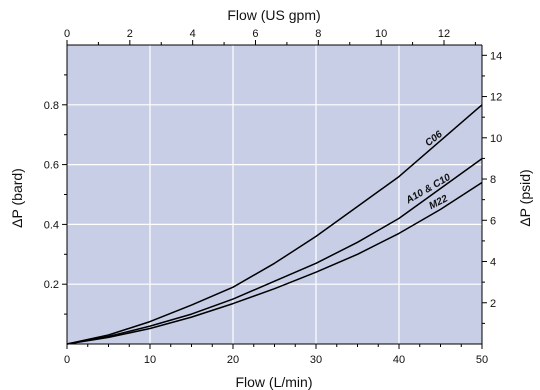  What do you see at coordinates (255, 34) in the screenshot?
I see `x-top-tick-label: 6` at bounding box center [255, 34].